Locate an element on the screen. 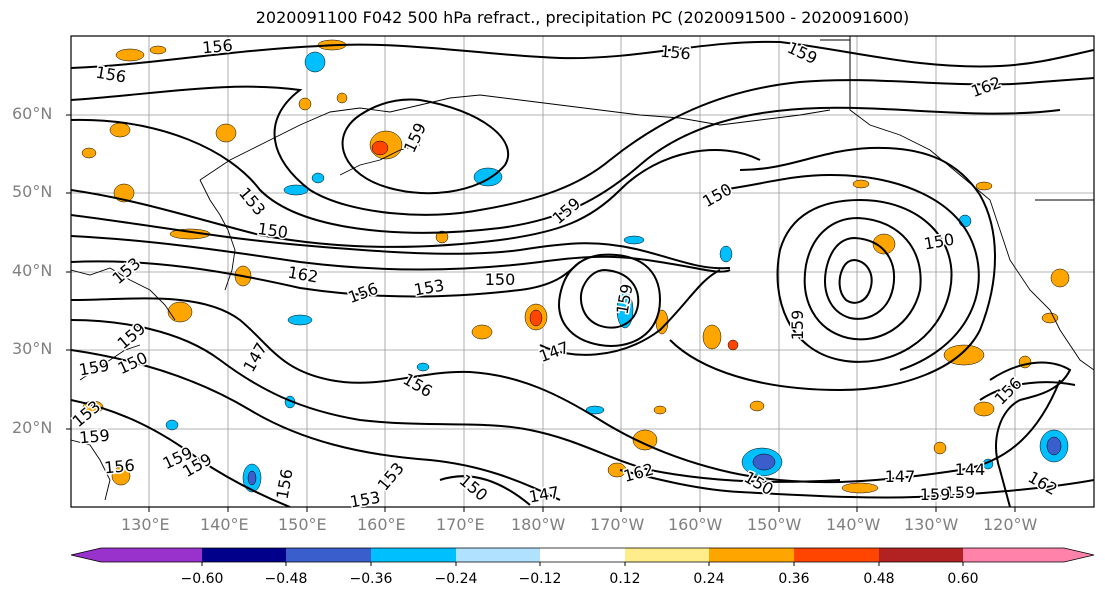 This screenshot has width=1105, height=601. lon-label-170e: 170°E is located at coordinates (460, 524).